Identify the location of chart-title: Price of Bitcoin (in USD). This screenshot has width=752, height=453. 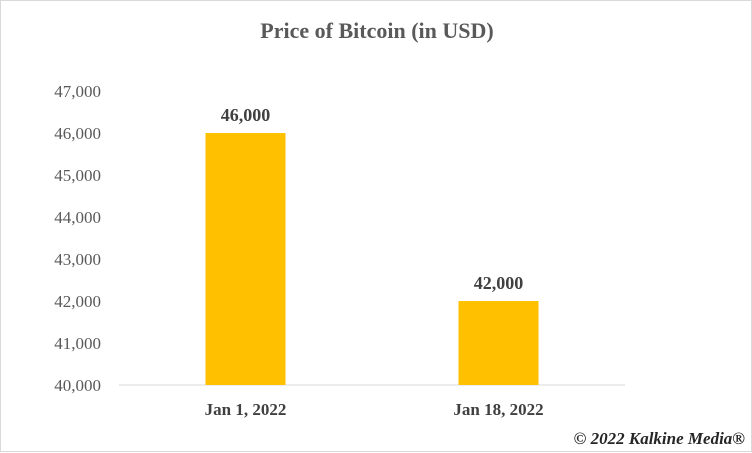
(376, 30).